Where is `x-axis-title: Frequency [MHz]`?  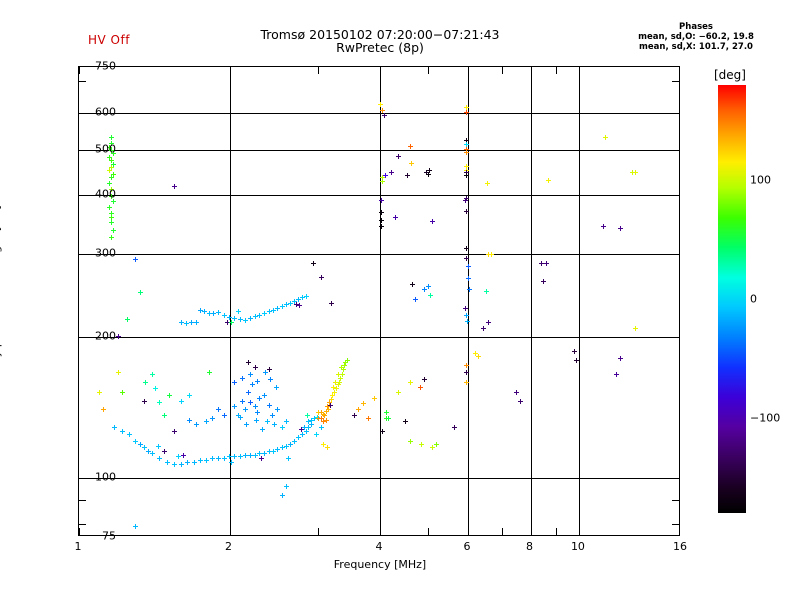 x-axis-title: Frequency [MHz] is located at coordinates (380, 564).